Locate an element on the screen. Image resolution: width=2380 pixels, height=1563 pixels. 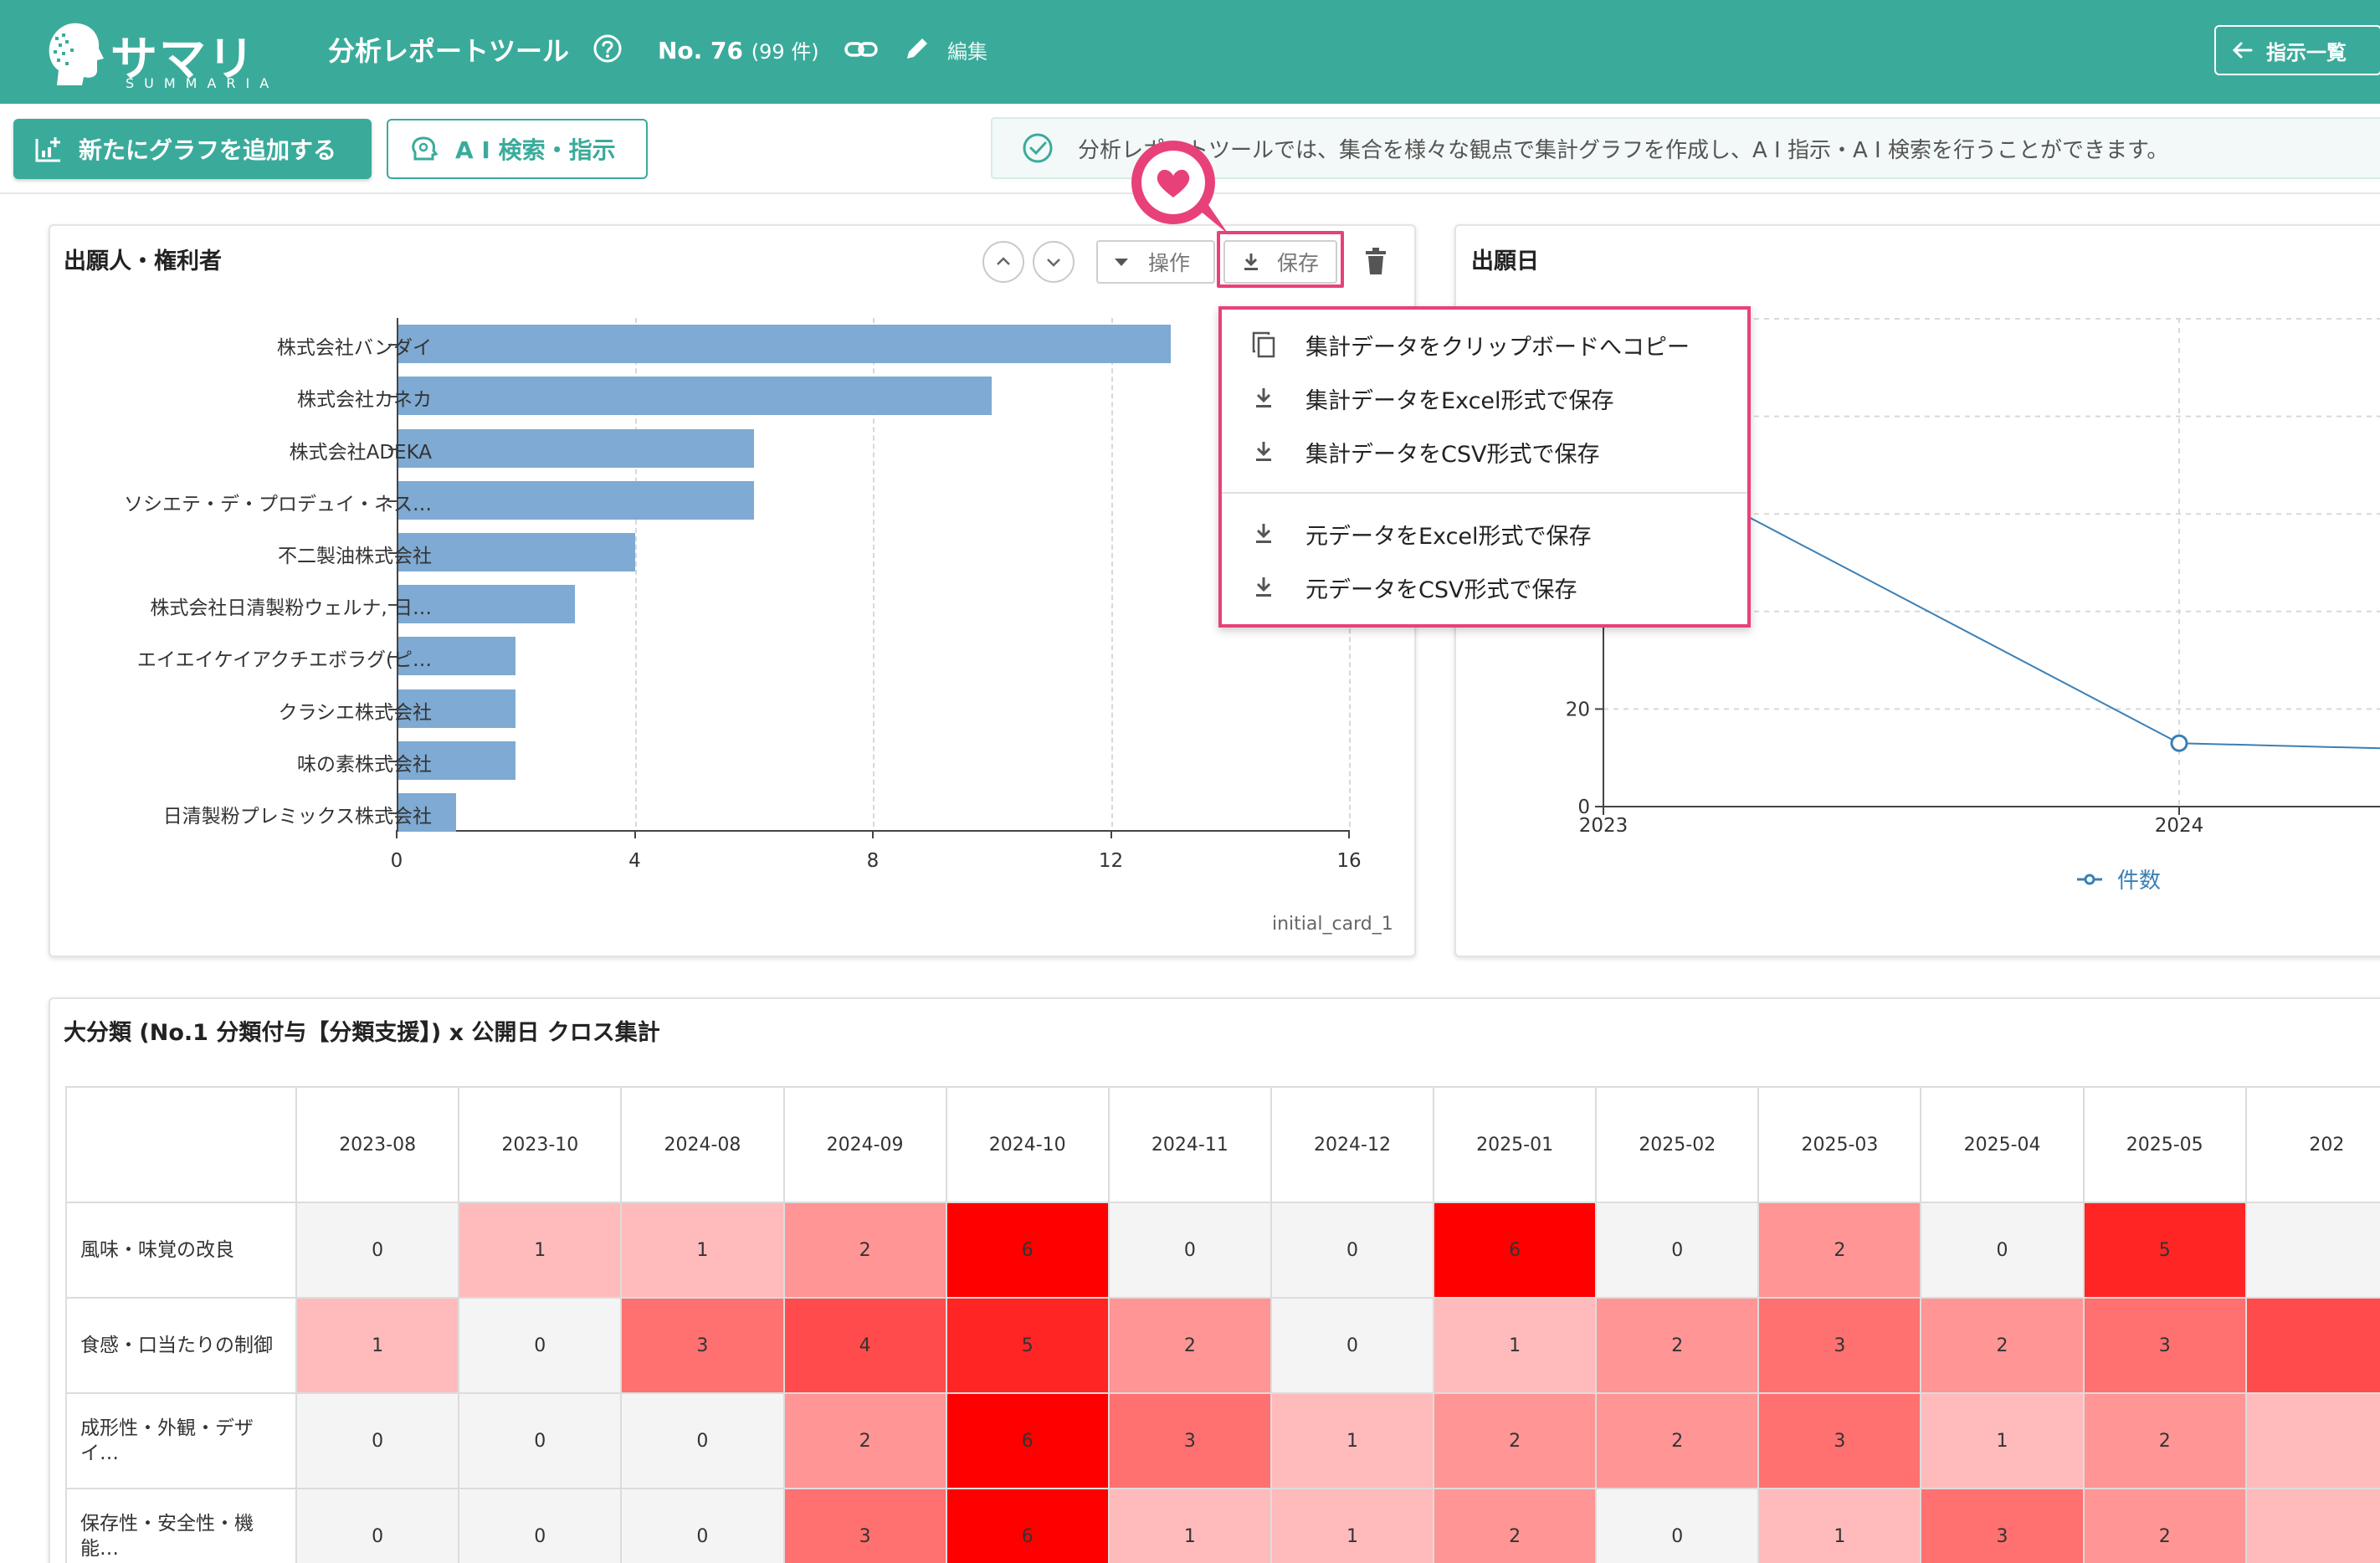
table-row: 成形性・外観・デザイ… 0 0 0 2 6 3 1 2 2 3 1 2 is located at coordinates (1222, 1441).